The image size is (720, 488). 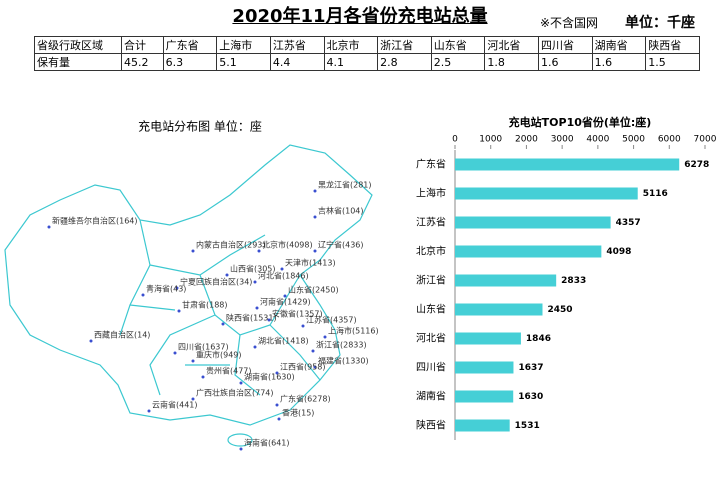 What do you see at coordinates (580, 122) in the screenshot?
I see `chart-title: 充电站TOP10省份(单位:座)` at bounding box center [580, 122].